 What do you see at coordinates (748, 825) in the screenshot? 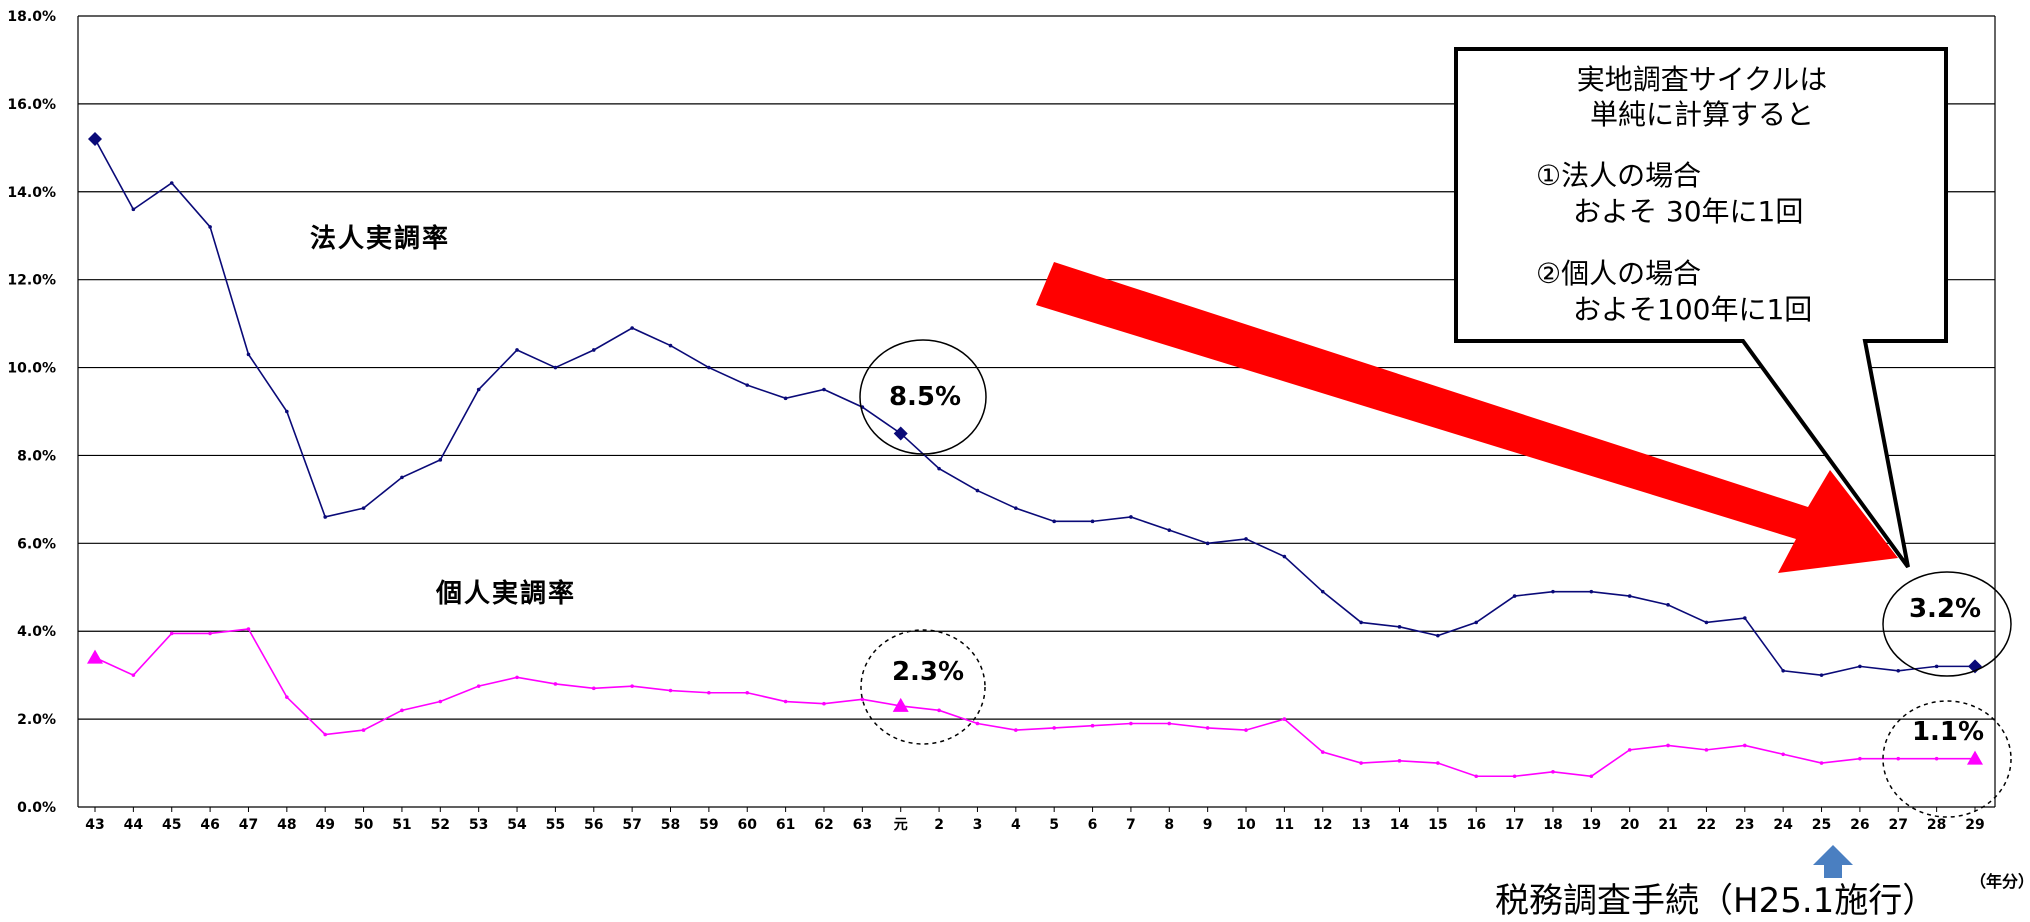
I see `x-tick-label: 60` at bounding box center [748, 825].